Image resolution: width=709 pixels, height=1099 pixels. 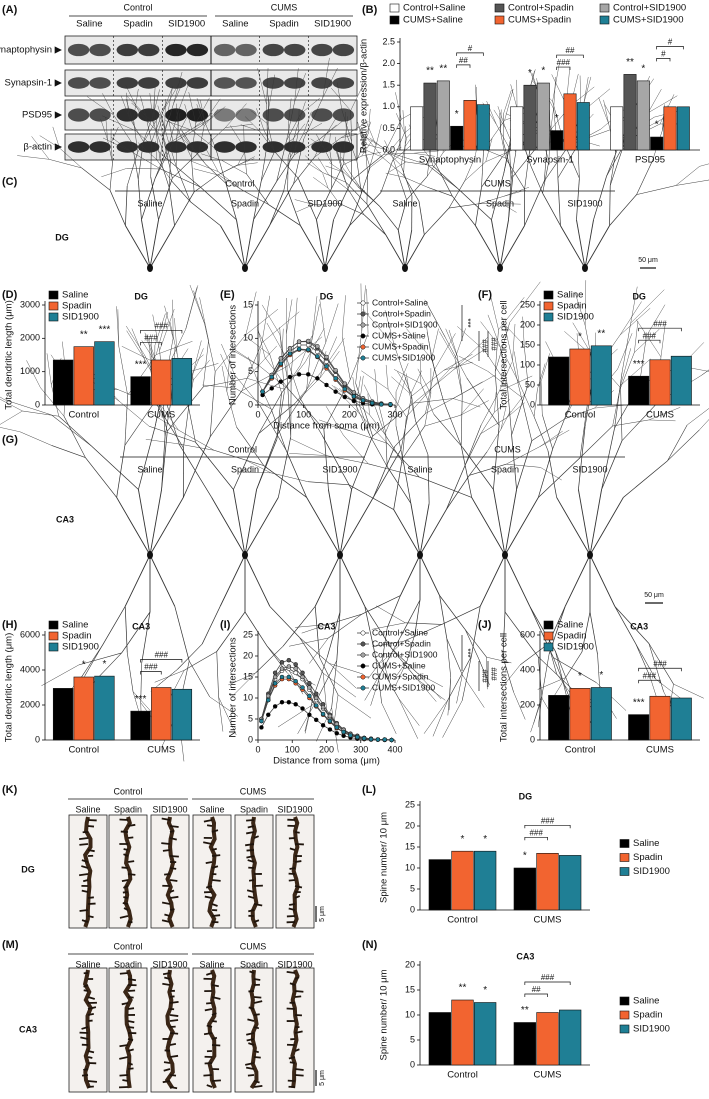 What do you see at coordinates (536, 832) in the screenshot?
I see `significance-label: ###` at bounding box center [536, 832].